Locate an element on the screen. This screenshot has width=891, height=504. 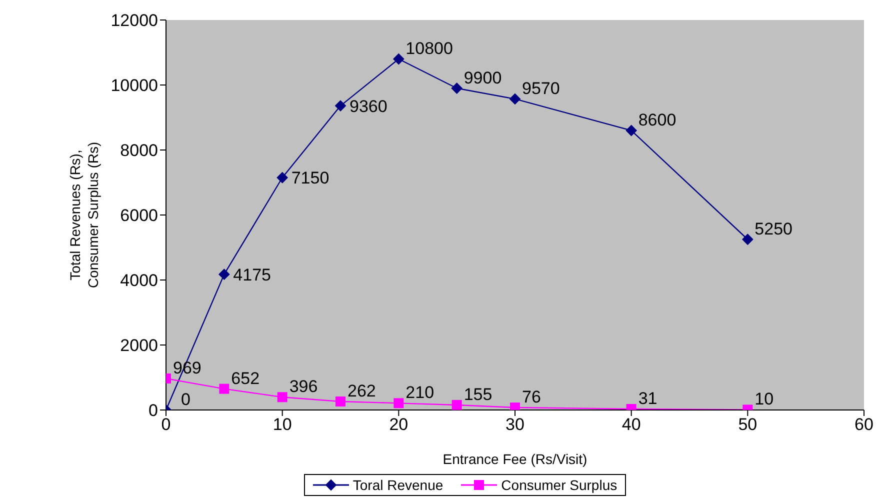
data-label: 396 is located at coordinates (303, 386).